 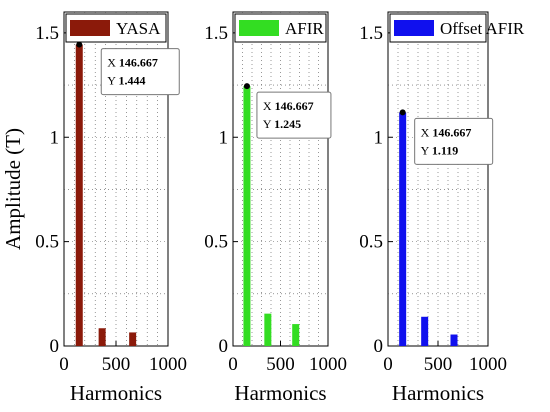 What do you see at coordinates (138, 28) in the screenshot?
I see `legend-label: YASA` at bounding box center [138, 28].